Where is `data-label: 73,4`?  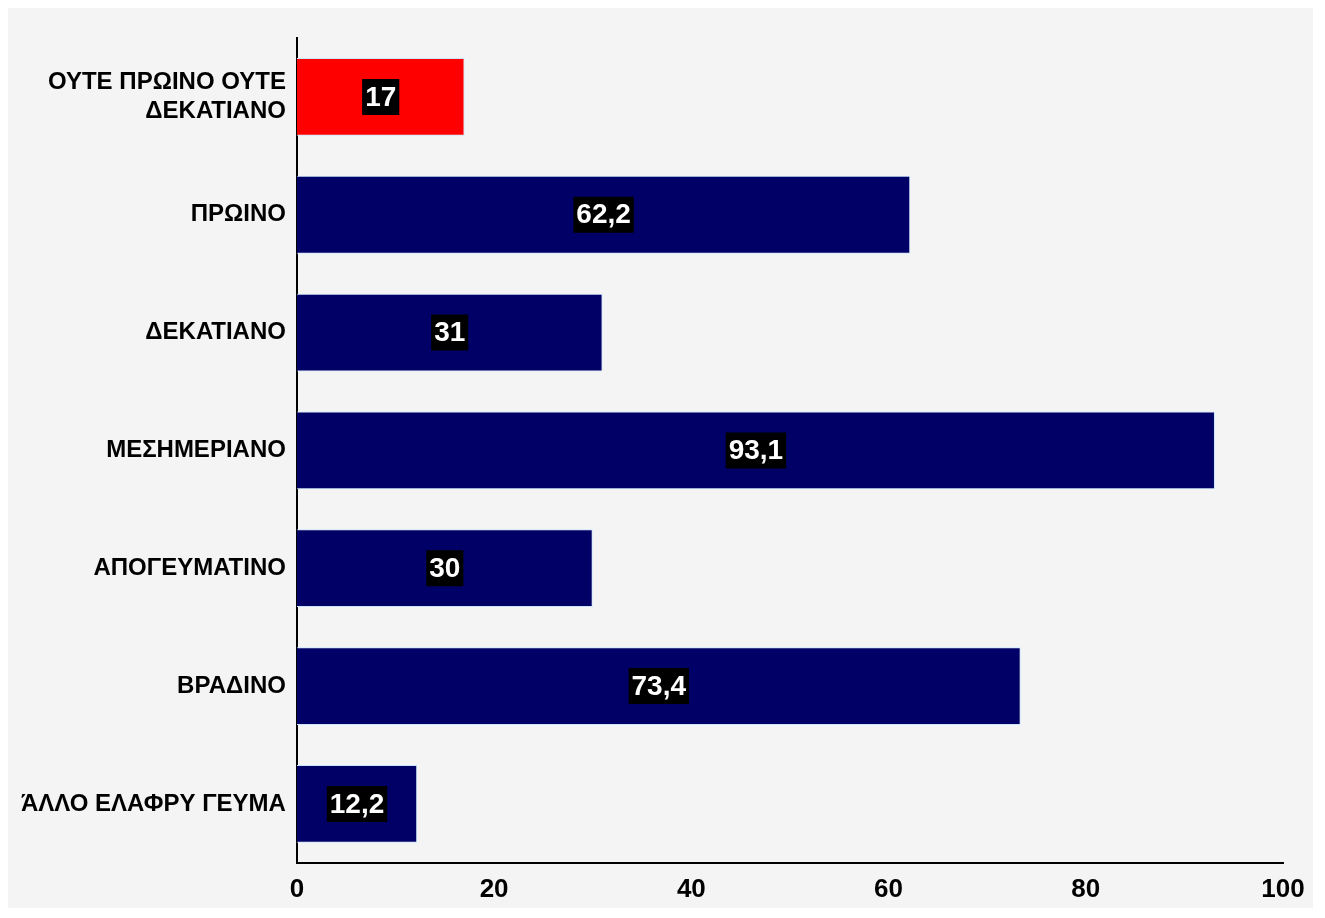
data-label: 73,4 is located at coordinates (659, 685).